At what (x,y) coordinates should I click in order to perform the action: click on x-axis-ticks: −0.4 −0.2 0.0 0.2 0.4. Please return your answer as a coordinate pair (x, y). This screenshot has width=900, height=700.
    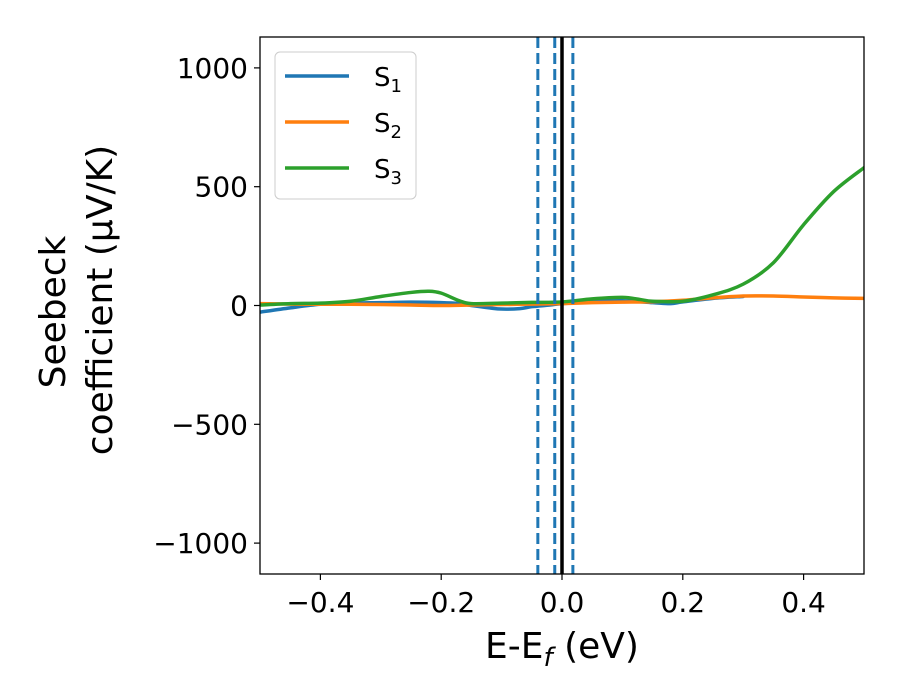
    Looking at the image, I should click on (556, 596).